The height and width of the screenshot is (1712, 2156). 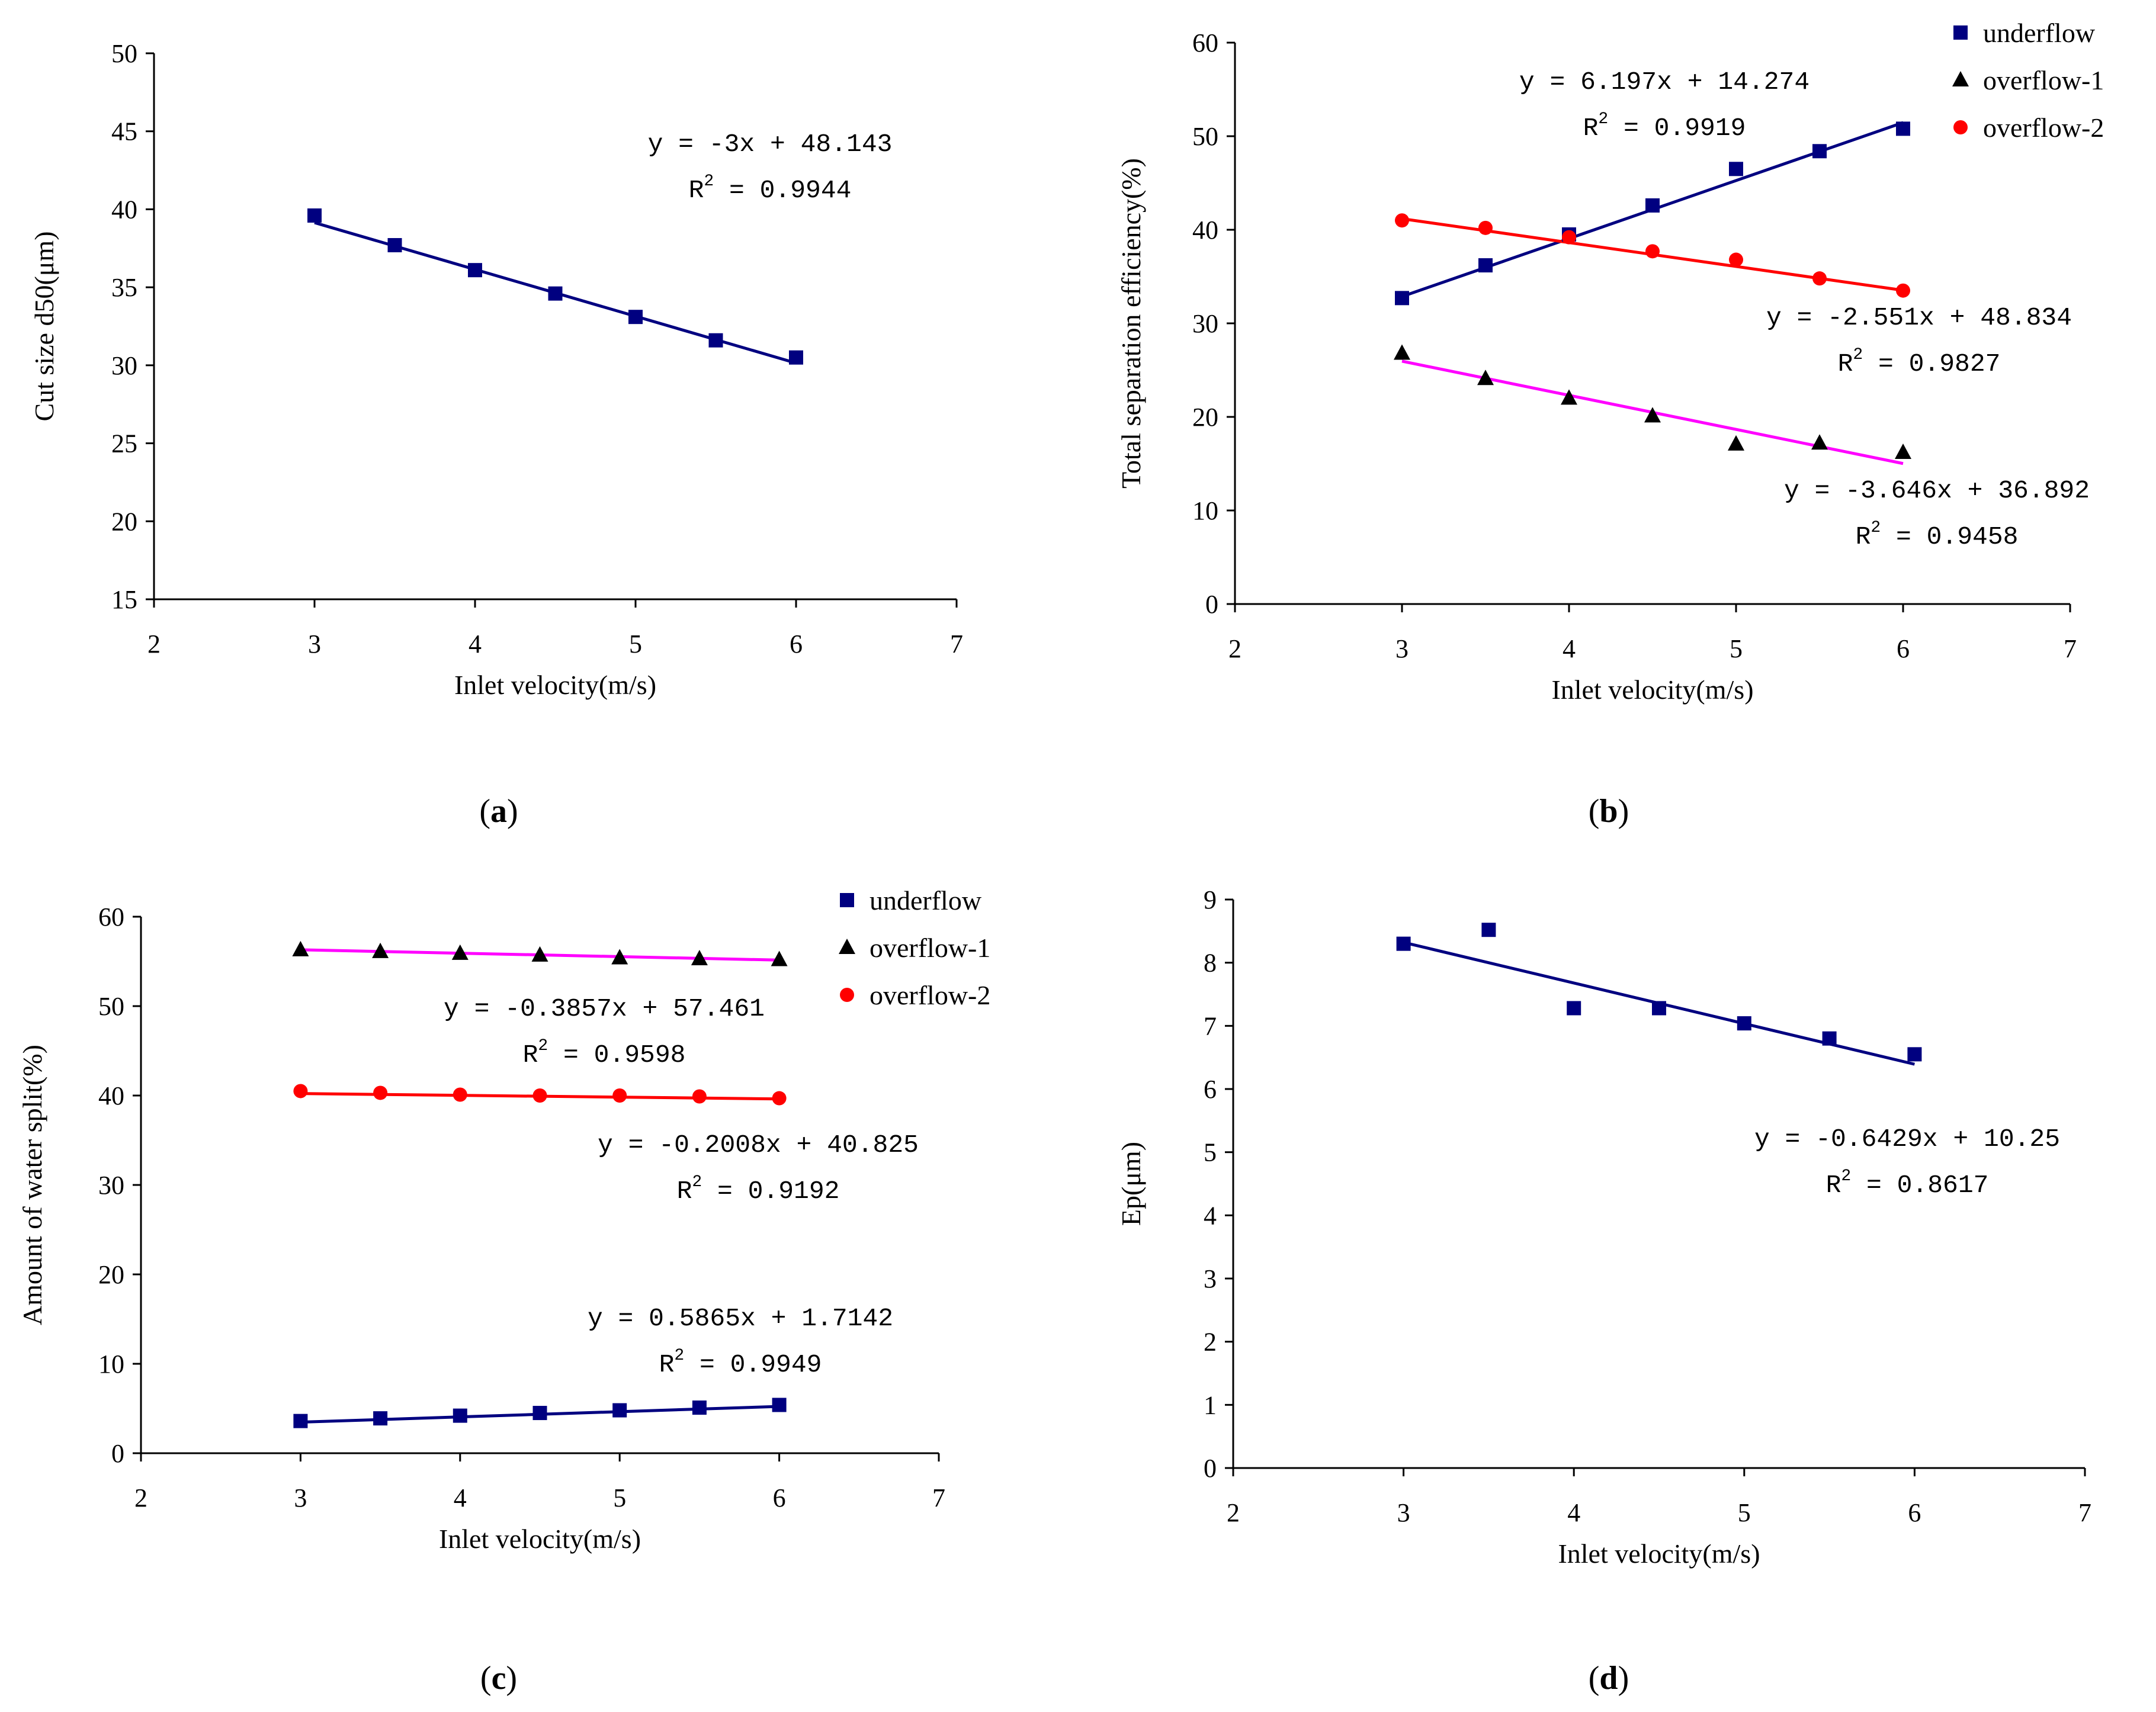 What do you see at coordinates (1609, 811) in the screenshot?
I see `caption-b: (b)` at bounding box center [1609, 811].